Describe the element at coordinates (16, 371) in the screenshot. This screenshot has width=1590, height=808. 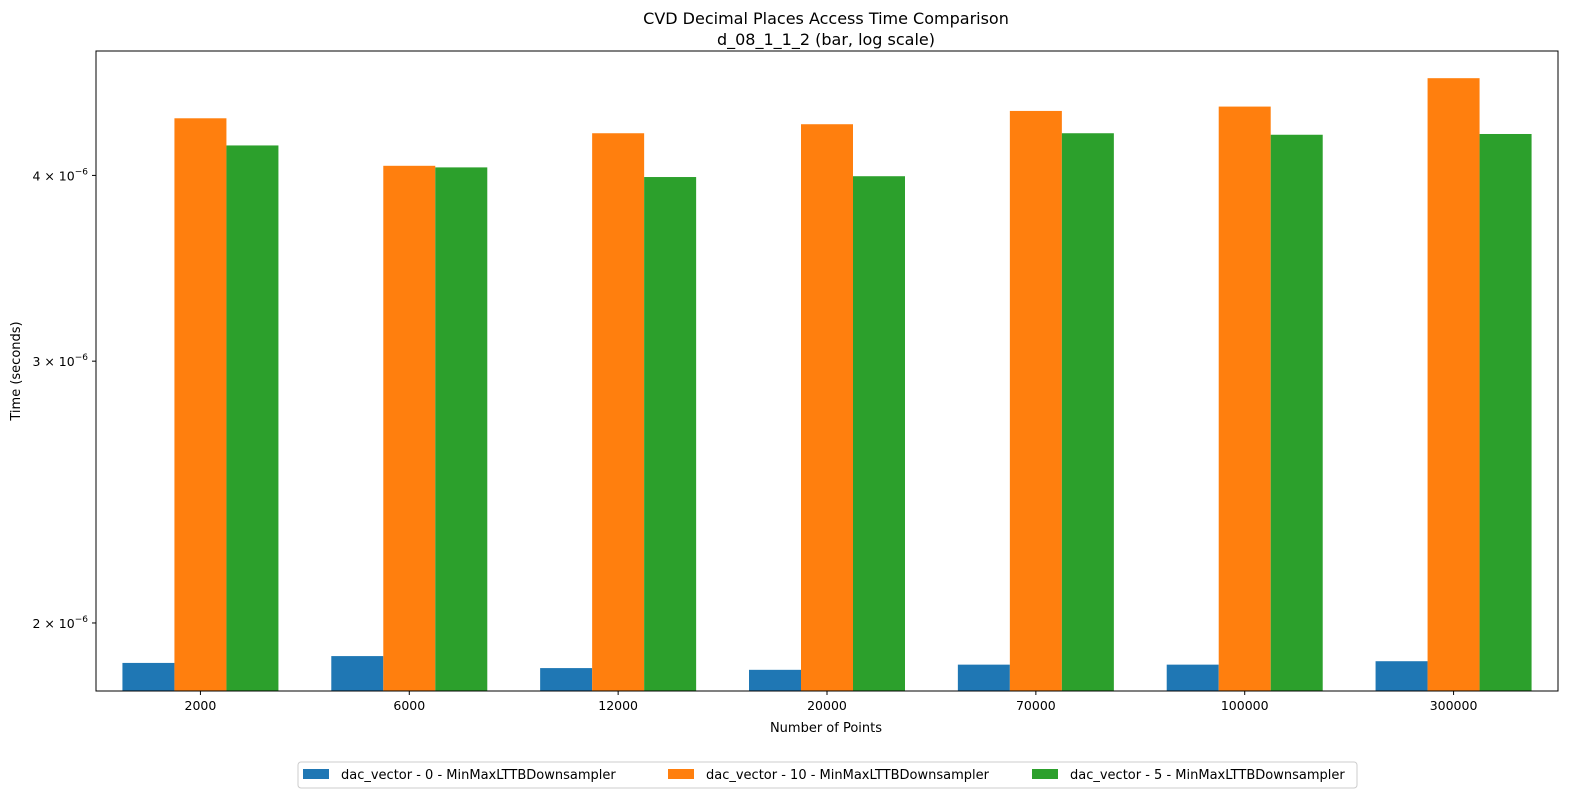
I see `y-axis-title: Time (seconds)` at that location.